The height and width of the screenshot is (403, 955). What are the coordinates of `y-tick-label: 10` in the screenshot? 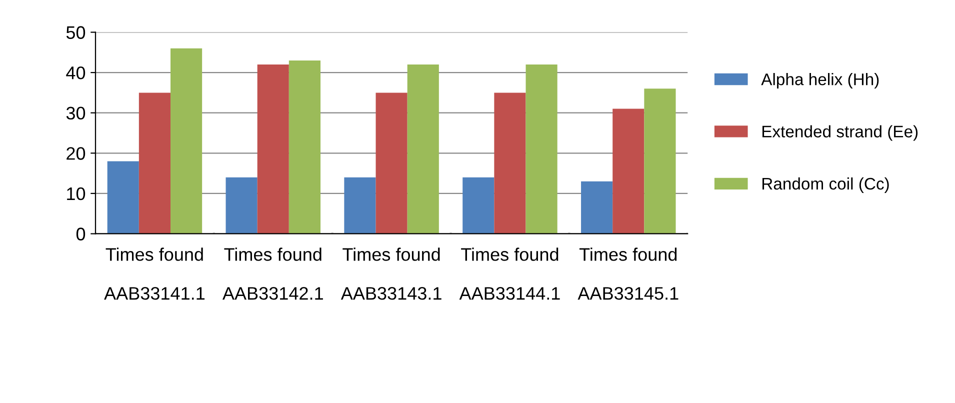 It's located at (76, 193).